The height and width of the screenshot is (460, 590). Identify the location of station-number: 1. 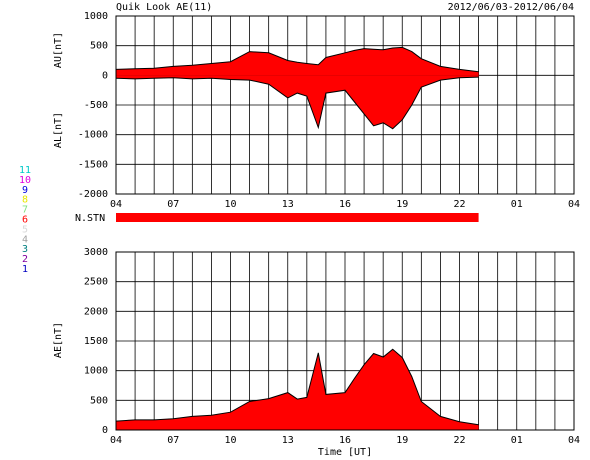
(25, 269).